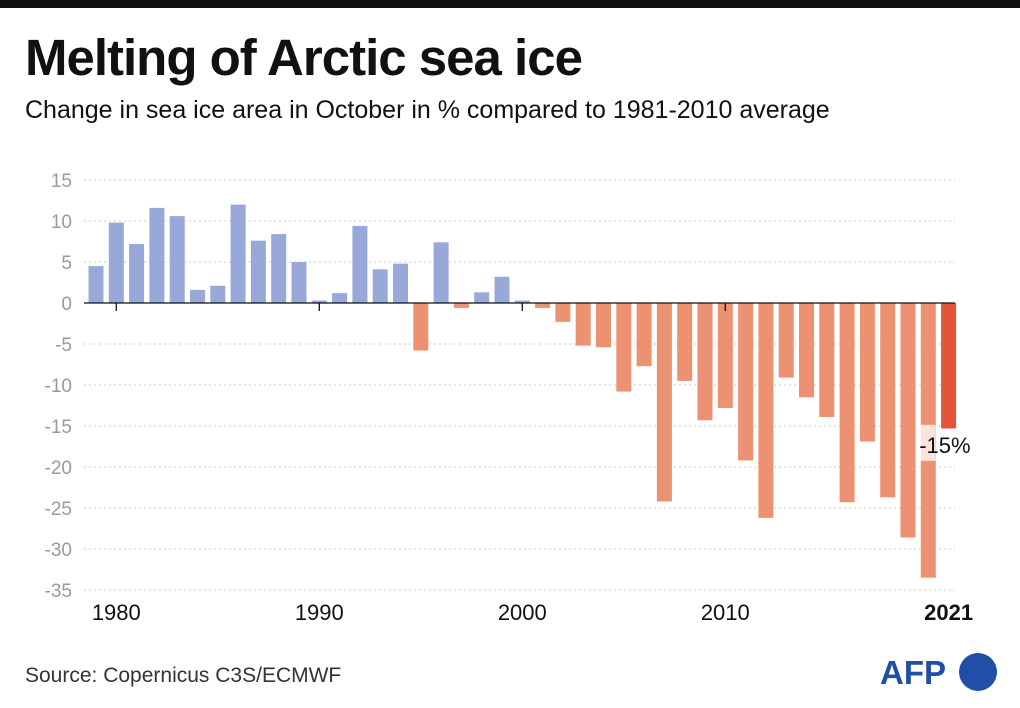 This screenshot has height=708, width=1020. Describe the element at coordinates (63, 345) in the screenshot. I see `y-tick-label: -5` at that location.